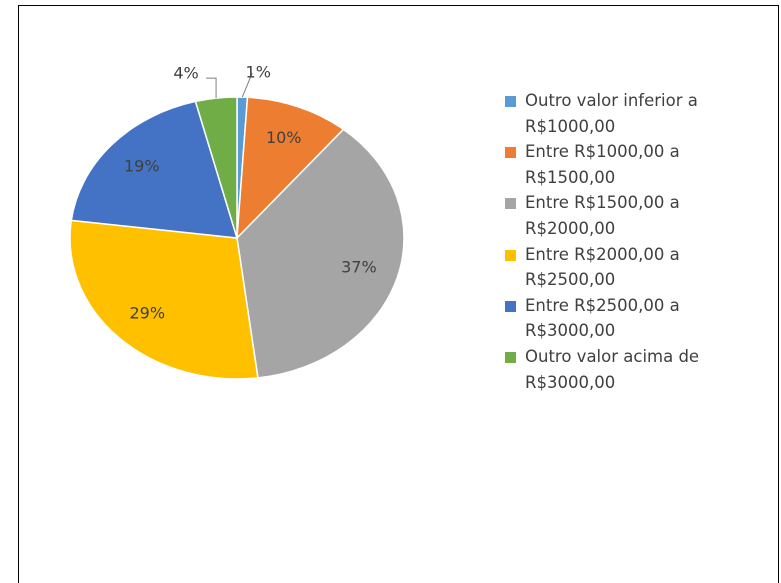  I want to click on legend-entry: Entre R$2000,00 a R$2500,00, so click(625, 267).